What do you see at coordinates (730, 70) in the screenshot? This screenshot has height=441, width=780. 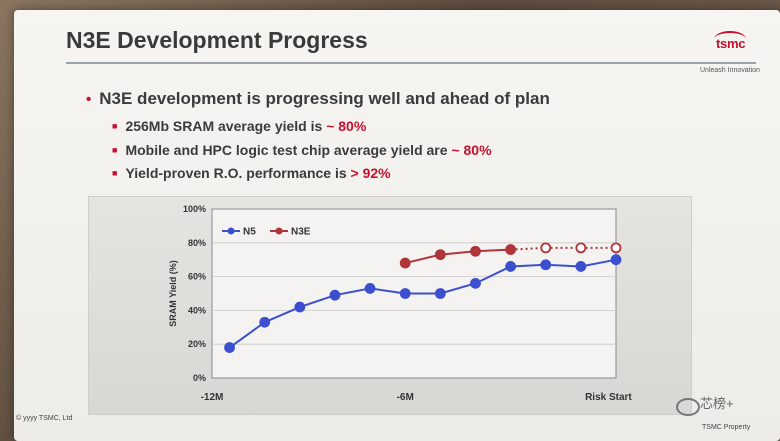 I see `logo-tagline: Unleash Innovation` at bounding box center [730, 70].